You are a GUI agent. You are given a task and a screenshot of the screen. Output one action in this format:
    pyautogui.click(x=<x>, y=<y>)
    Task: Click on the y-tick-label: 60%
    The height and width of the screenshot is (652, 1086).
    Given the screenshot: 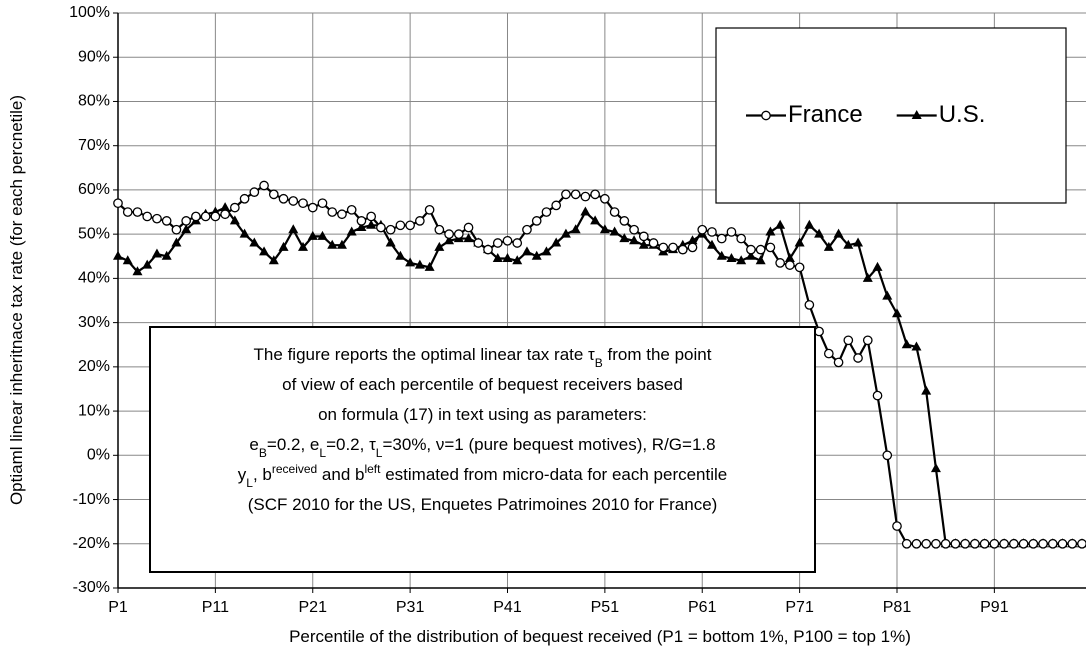 What is the action you would take?
    pyautogui.click(x=94, y=189)
    